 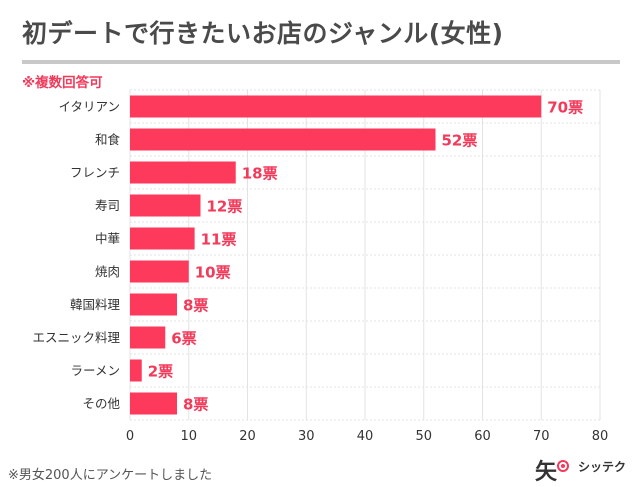 I want to click on category-label: ラーメン, so click(x=95, y=370).